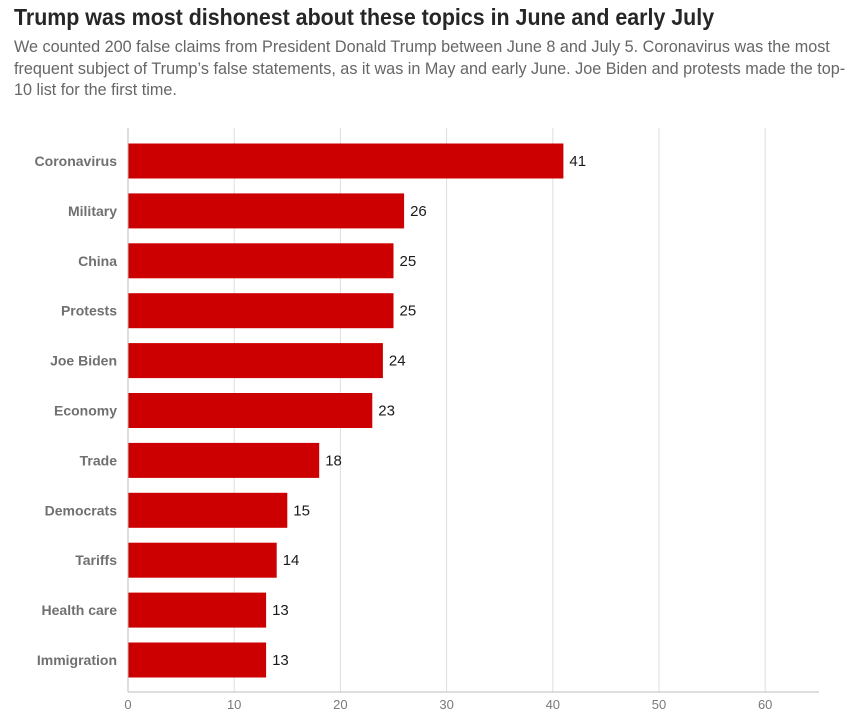 The image size is (857, 720). What do you see at coordinates (92, 211) in the screenshot?
I see `category-label: Military` at bounding box center [92, 211].